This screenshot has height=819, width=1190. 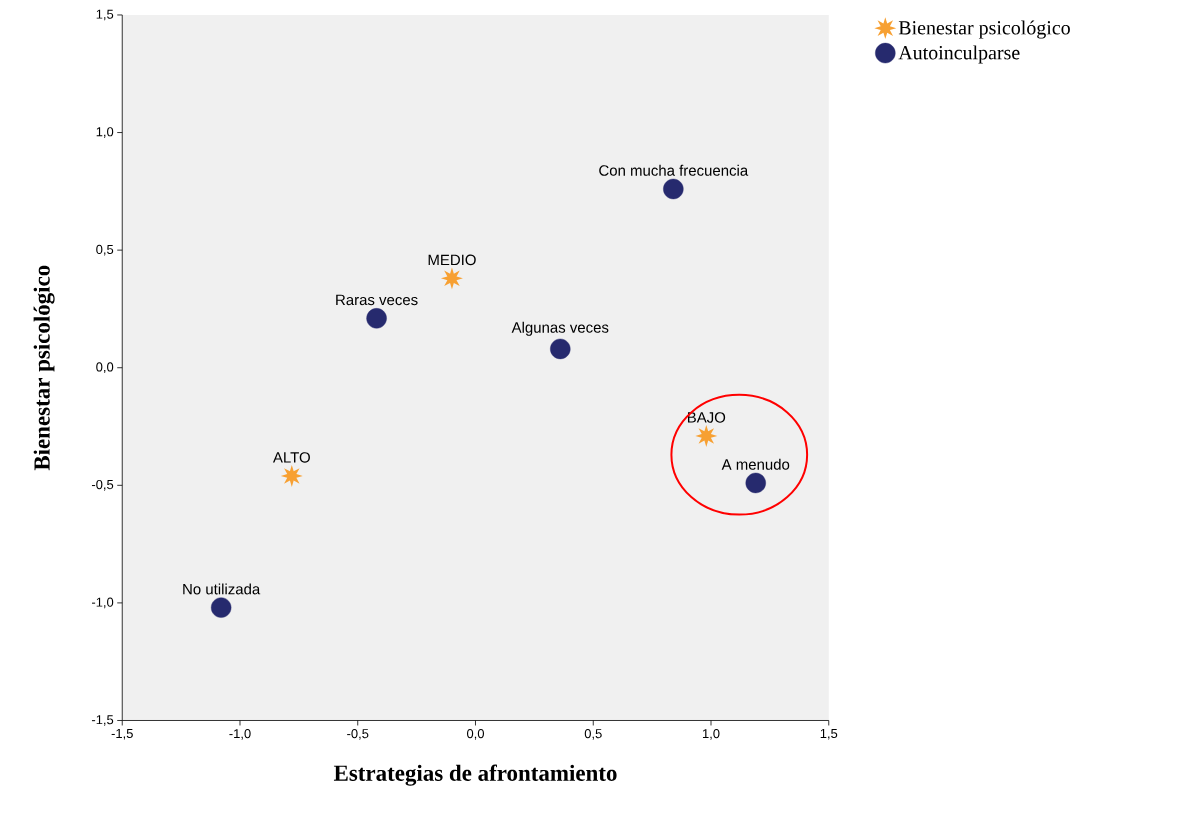 I want to click on annotation: Raras veces, so click(x=377, y=300).